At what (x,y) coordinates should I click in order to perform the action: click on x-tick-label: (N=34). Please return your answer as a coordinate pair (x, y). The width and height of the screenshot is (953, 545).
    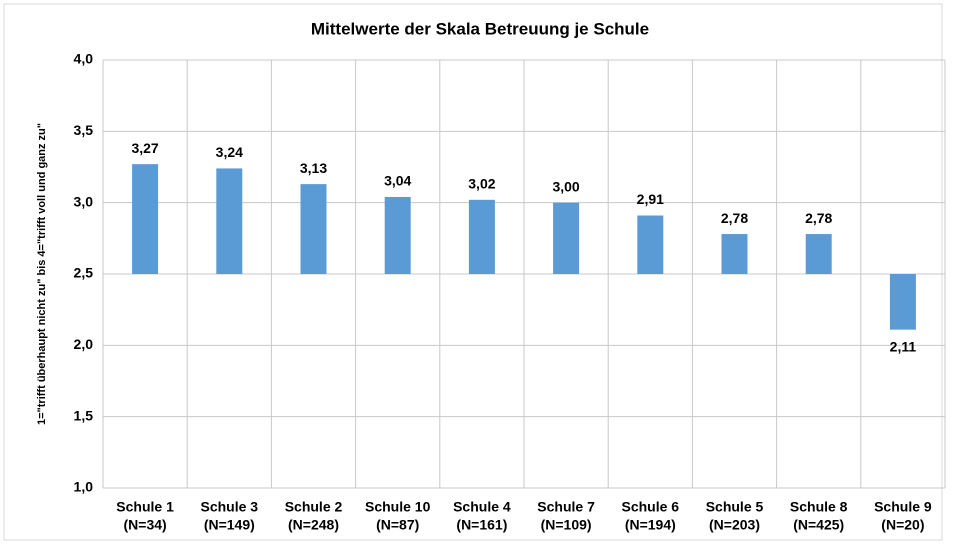
    Looking at the image, I should click on (145, 525).